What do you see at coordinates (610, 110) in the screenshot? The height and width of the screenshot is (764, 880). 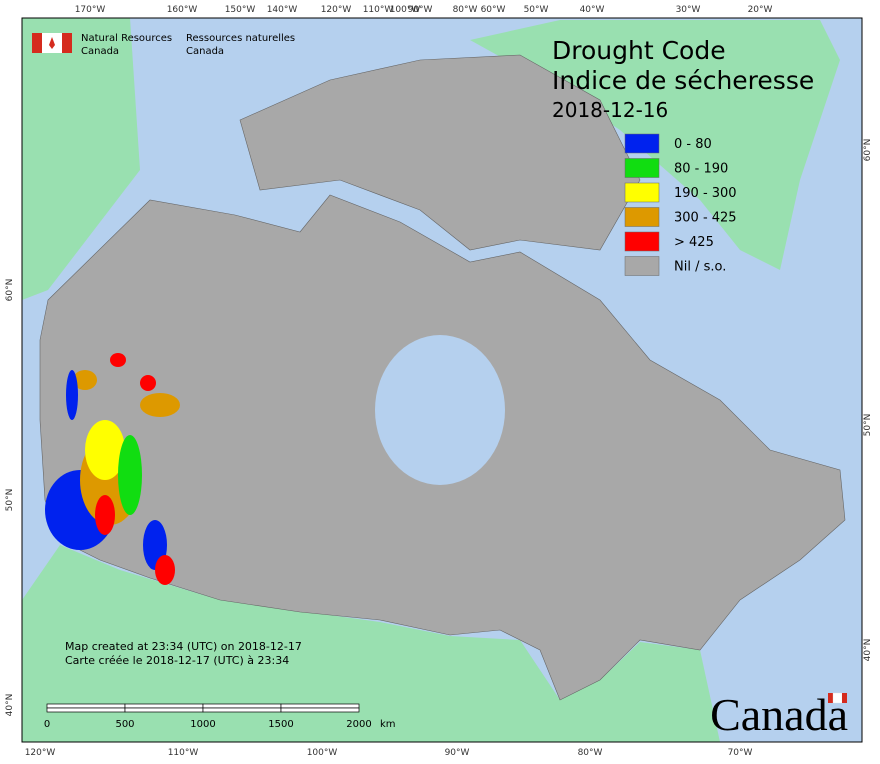 I see `date: 2018-12-16` at bounding box center [610, 110].